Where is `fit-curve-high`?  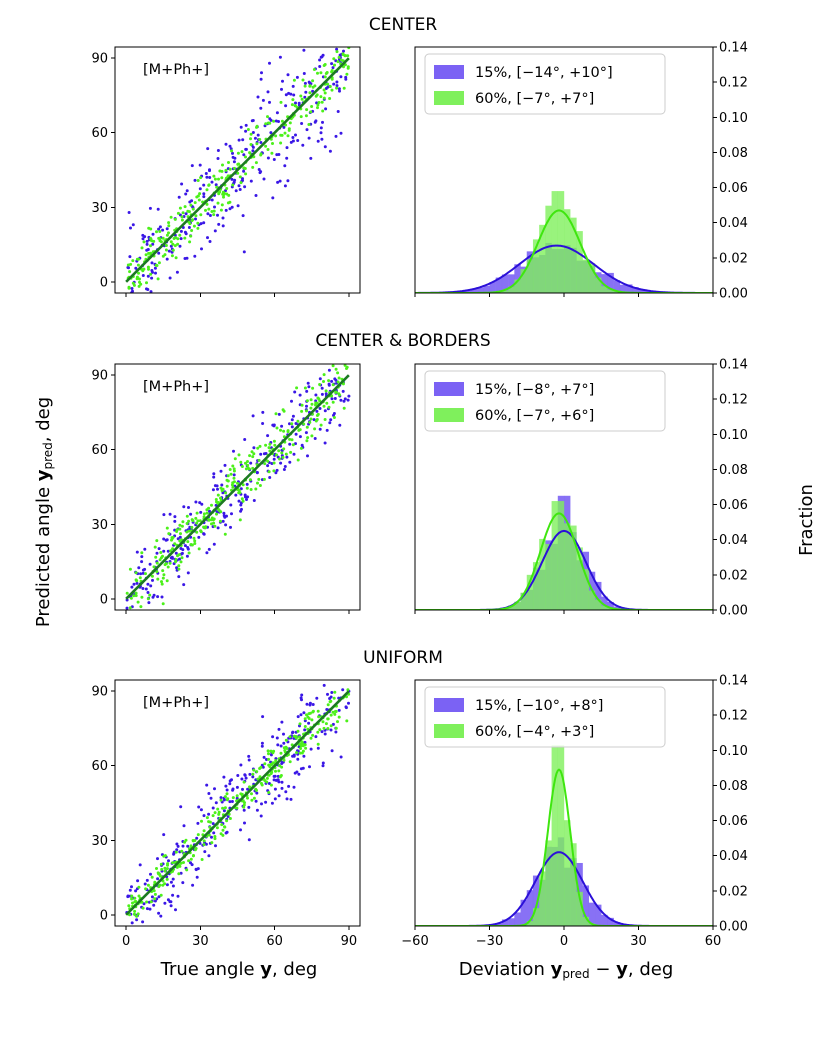
fit-curve-high is located at coordinates (564, 561).